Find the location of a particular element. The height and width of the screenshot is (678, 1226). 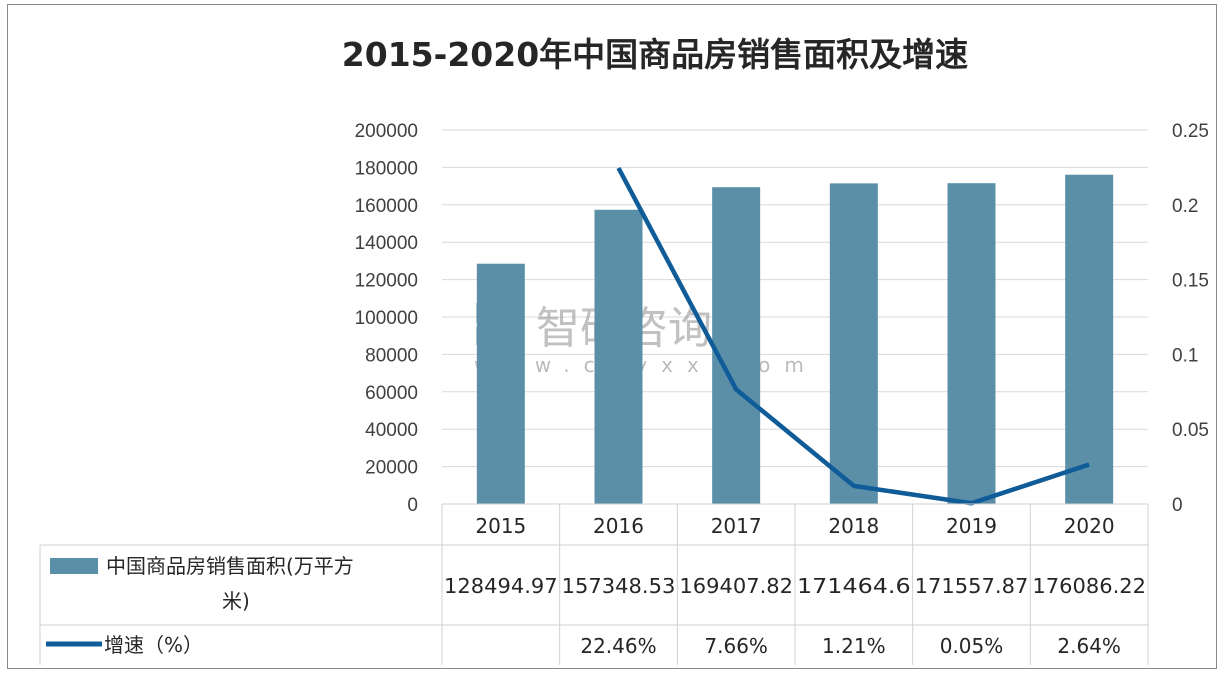

bar-2017 is located at coordinates (736, 345).